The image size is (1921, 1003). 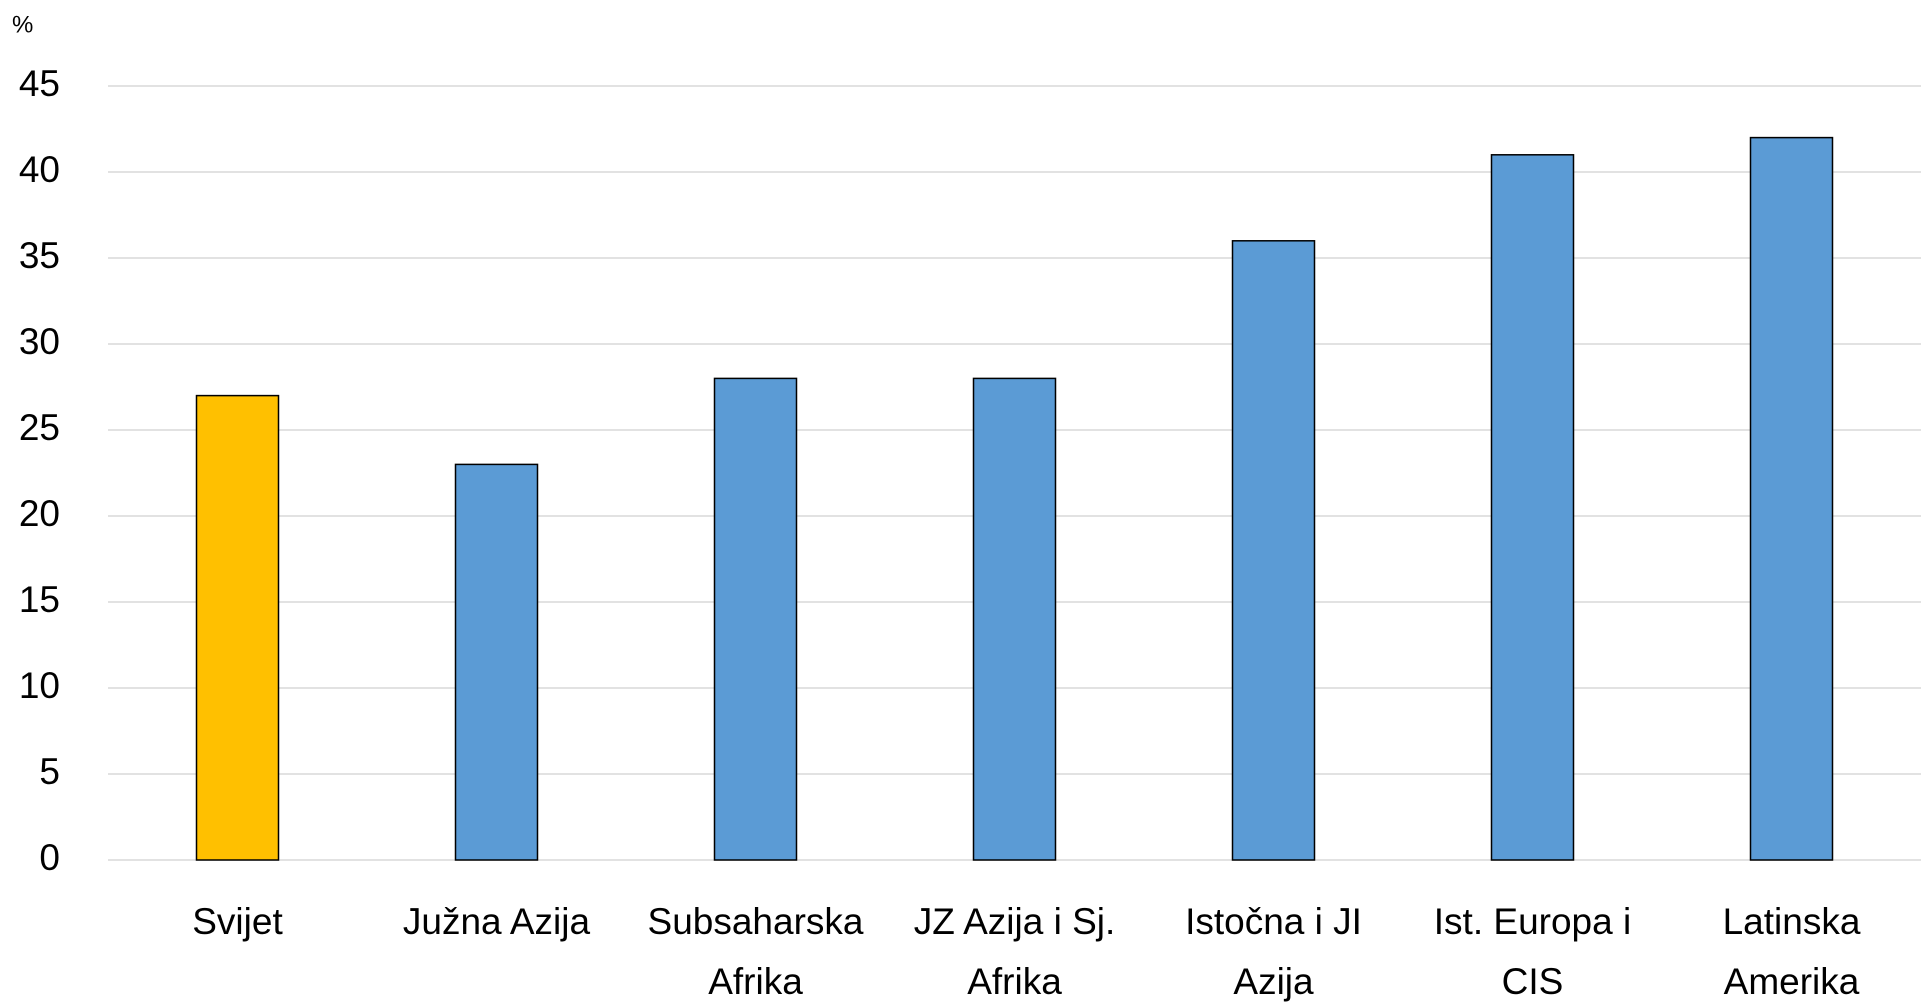 What do you see at coordinates (39, 255) in the screenshot?
I see `y-tick-label: 35` at bounding box center [39, 255].